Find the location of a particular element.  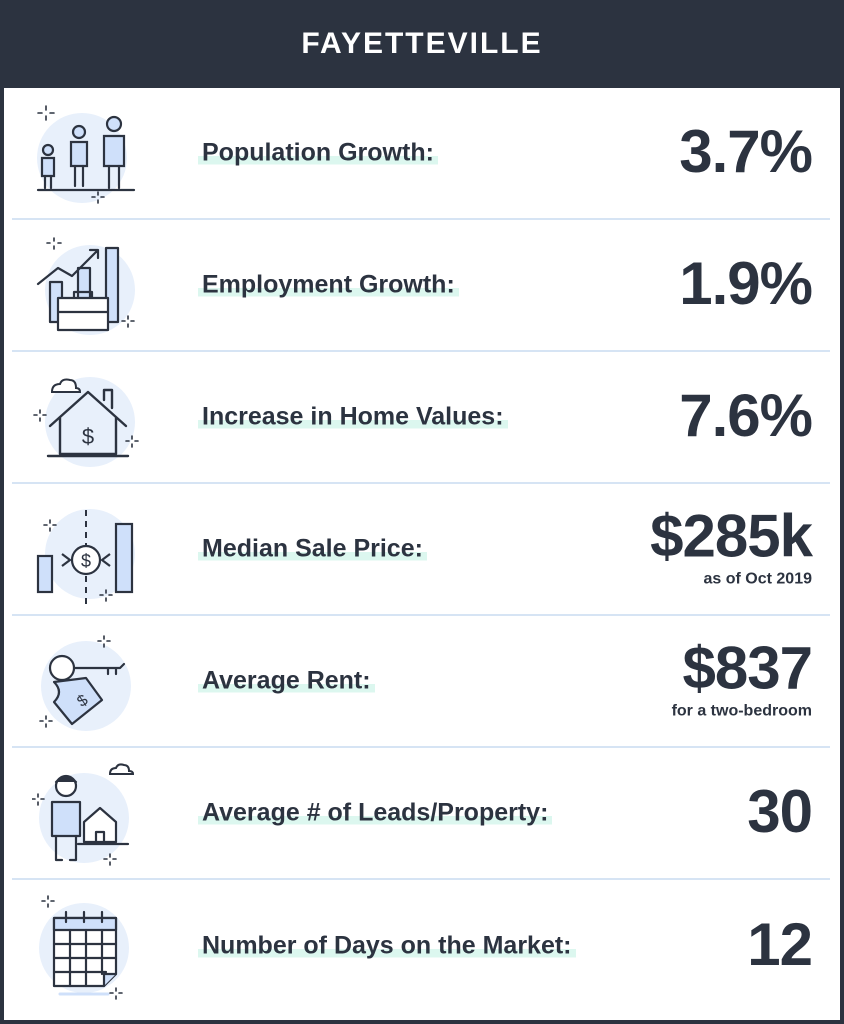

stat-row-home-values: $ Increase in Home Values: 7.6% is located at coordinates (421, 418).